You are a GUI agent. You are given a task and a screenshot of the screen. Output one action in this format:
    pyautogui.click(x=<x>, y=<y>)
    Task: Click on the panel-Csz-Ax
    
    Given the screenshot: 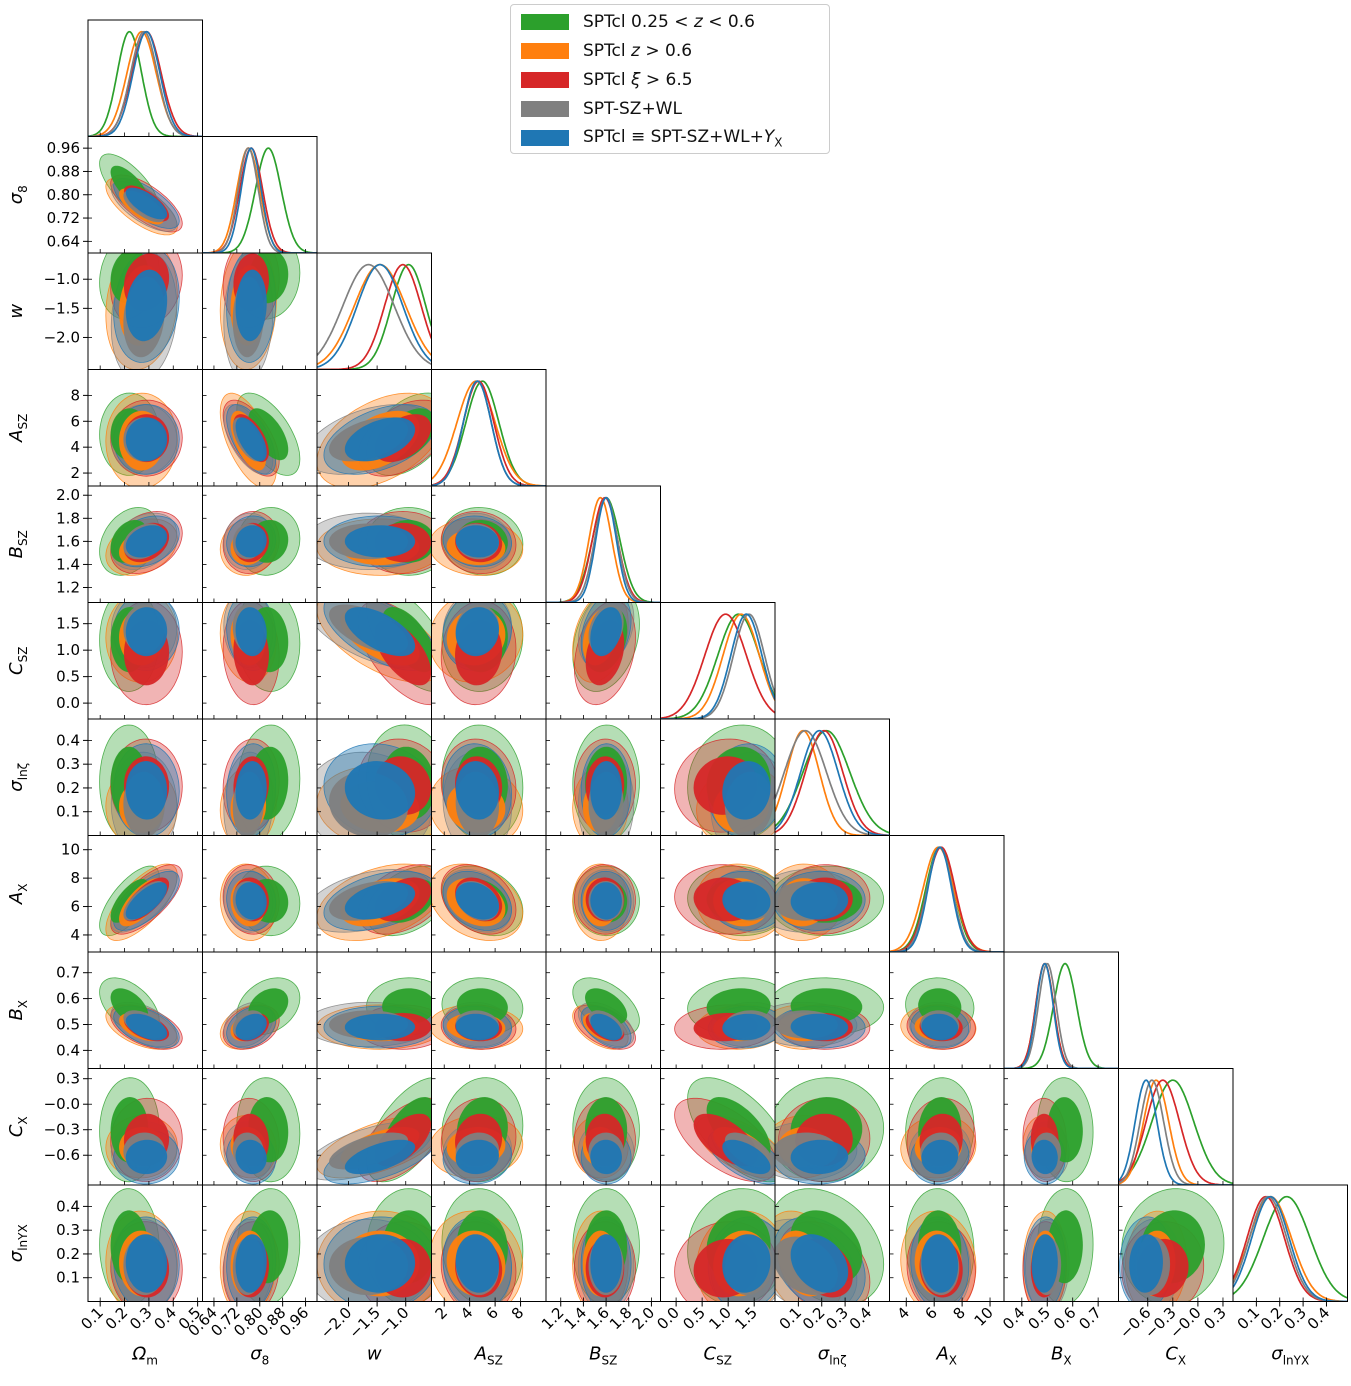 What is the action you would take?
    pyautogui.click(x=724, y=902)
    